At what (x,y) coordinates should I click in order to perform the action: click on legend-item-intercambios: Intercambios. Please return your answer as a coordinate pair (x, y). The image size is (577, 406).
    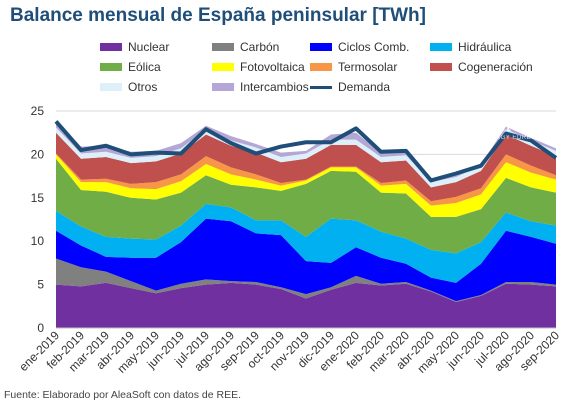
    Looking at the image, I should click on (260, 87).